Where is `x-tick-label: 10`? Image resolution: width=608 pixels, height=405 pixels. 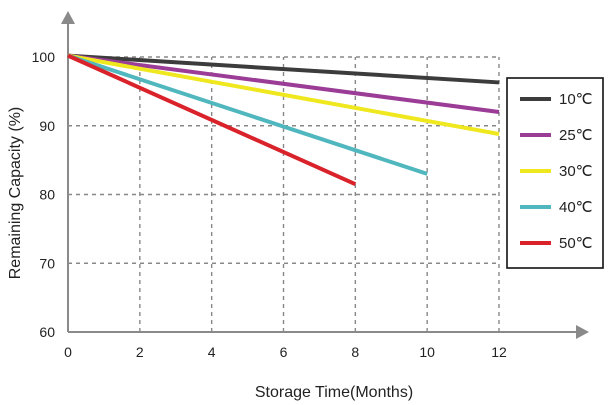 x-tick-label: 10 is located at coordinates (427, 352).